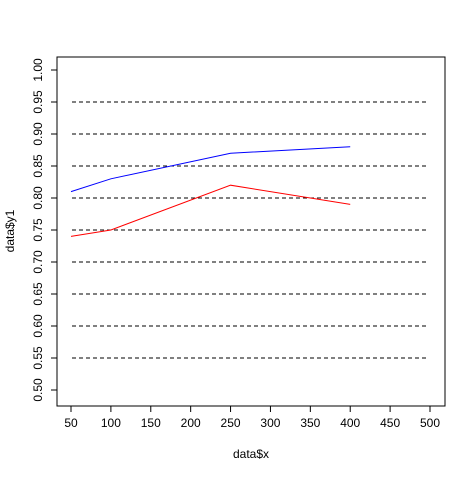 The image size is (474, 479). What do you see at coordinates (38, 390) in the screenshot?
I see `y-tick-label: 0.50` at bounding box center [38, 390].